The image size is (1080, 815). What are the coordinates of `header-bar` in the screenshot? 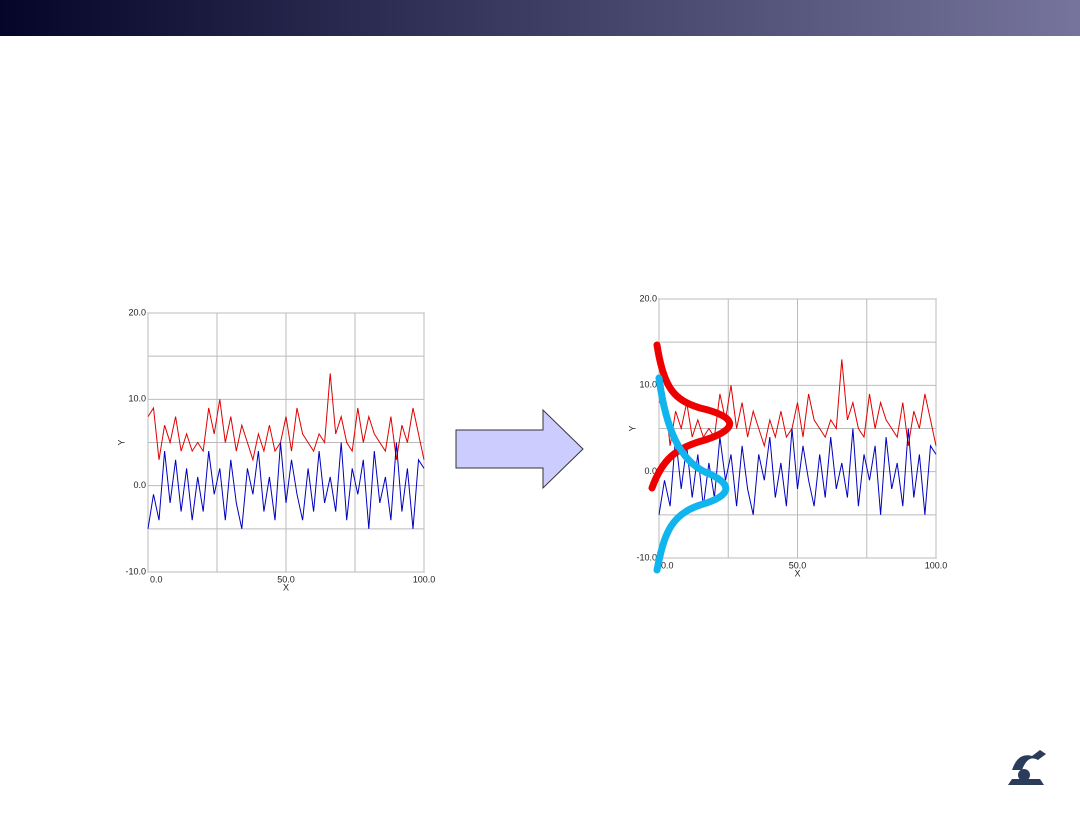 It's located at (540, 18).